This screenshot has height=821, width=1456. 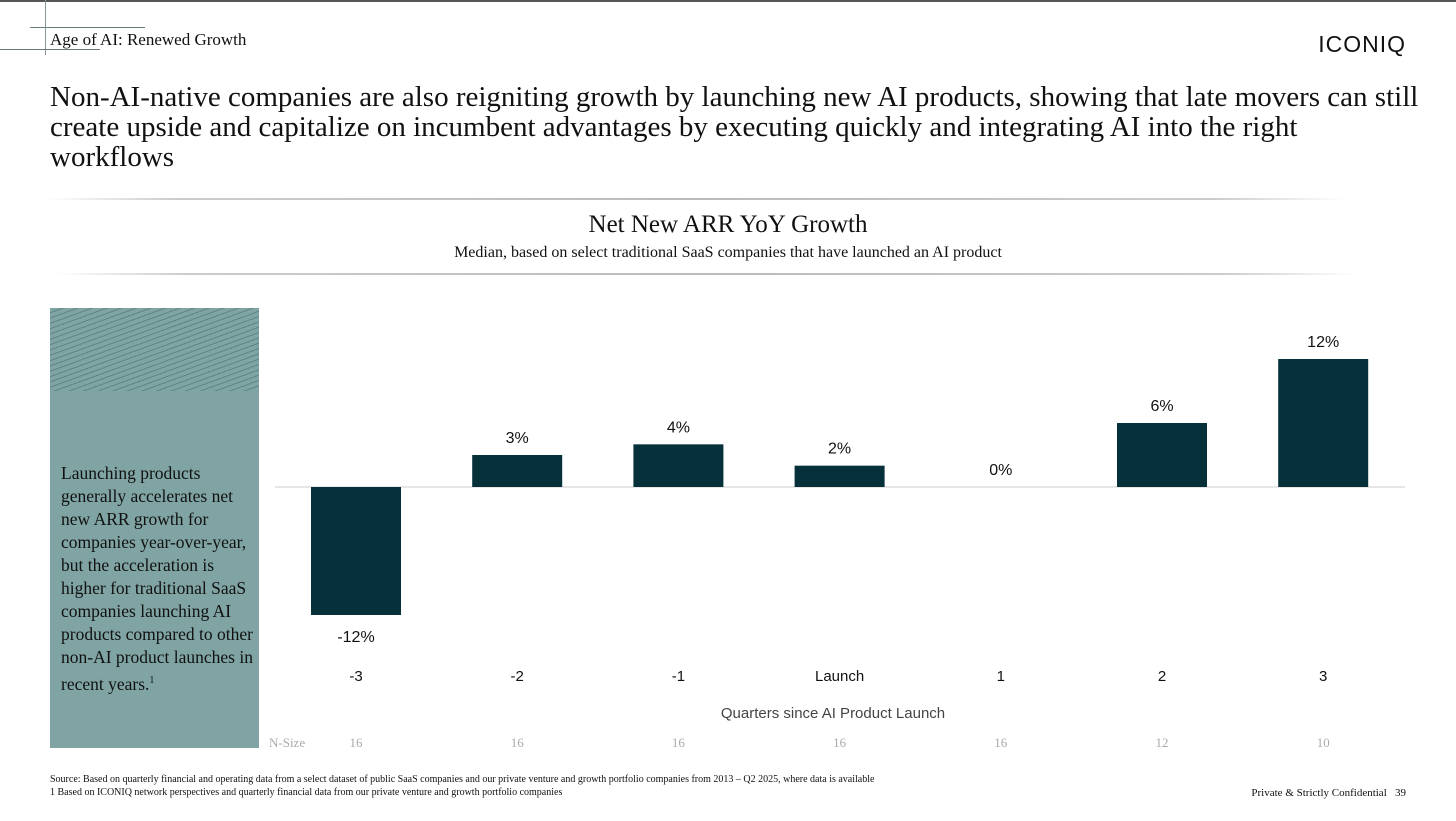 I want to click on footnote-marker: 1, so click(x=152, y=680).